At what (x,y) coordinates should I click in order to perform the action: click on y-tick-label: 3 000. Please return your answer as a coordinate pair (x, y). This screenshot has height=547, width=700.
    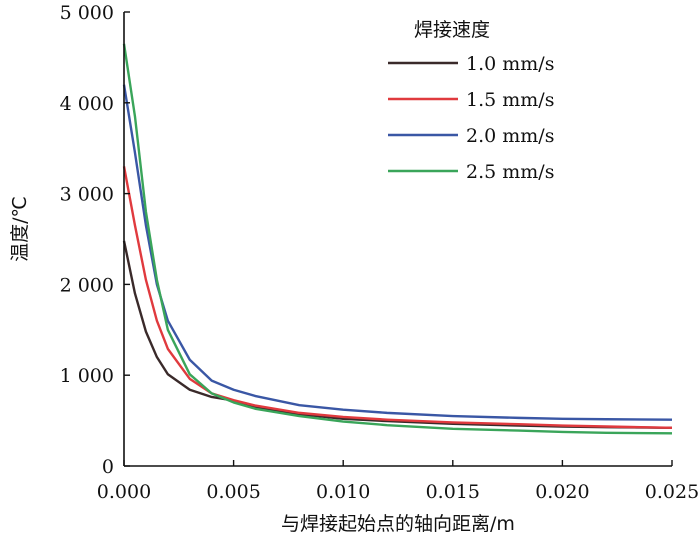
    Looking at the image, I should click on (87, 195).